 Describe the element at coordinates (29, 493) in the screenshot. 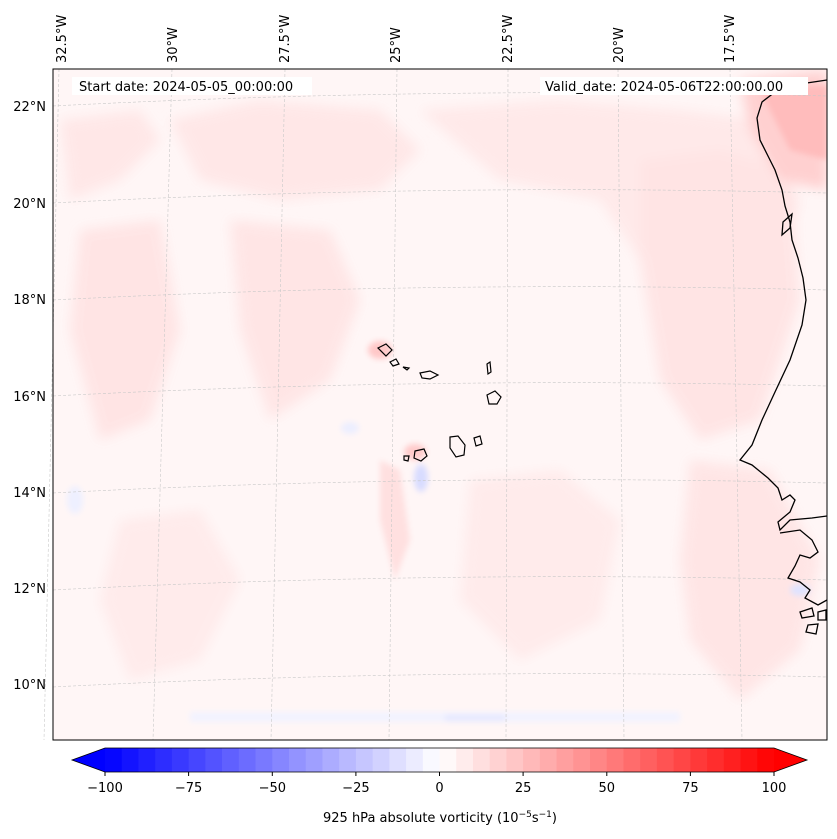

I see `lat-label-14: 14°N` at that location.